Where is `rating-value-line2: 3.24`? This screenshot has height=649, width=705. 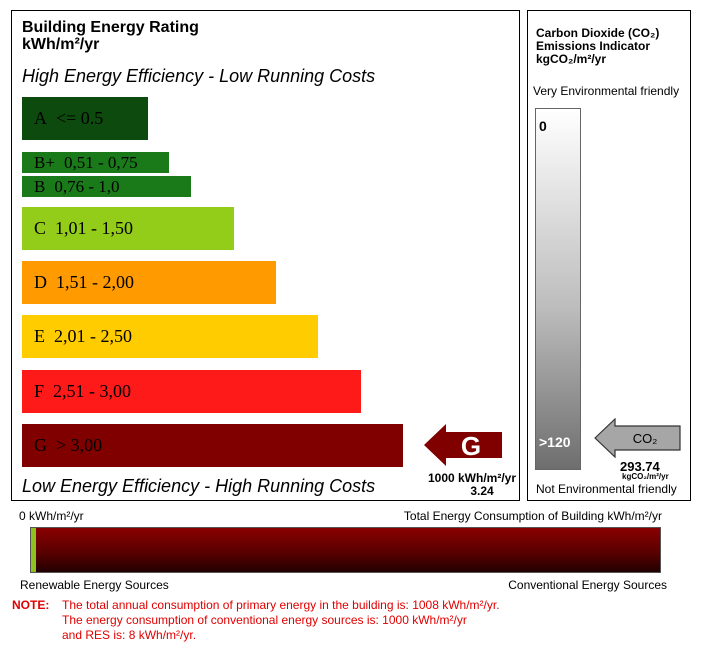
rating-value-line2: 3.24 is located at coordinates (482, 491).